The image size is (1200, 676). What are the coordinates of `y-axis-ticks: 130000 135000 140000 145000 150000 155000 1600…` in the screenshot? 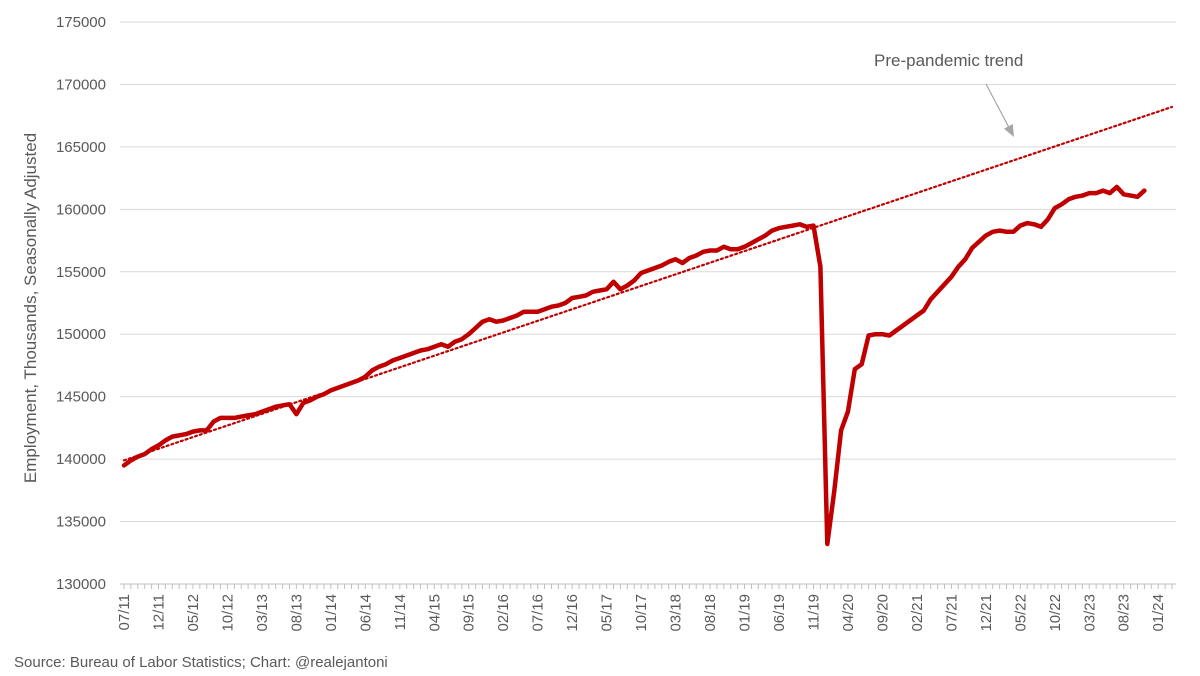 It's located at (81, 303).